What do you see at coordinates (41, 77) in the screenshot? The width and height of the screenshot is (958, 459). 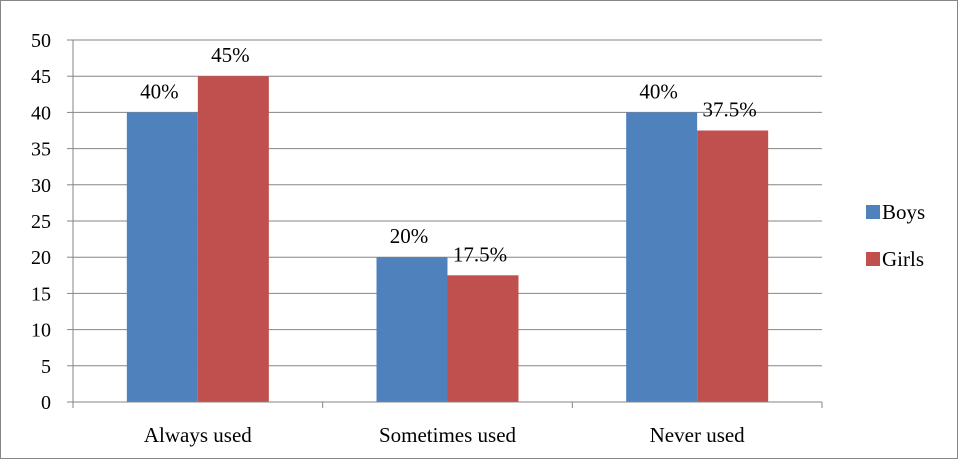 I see `y-tick-label: 45` at bounding box center [41, 77].